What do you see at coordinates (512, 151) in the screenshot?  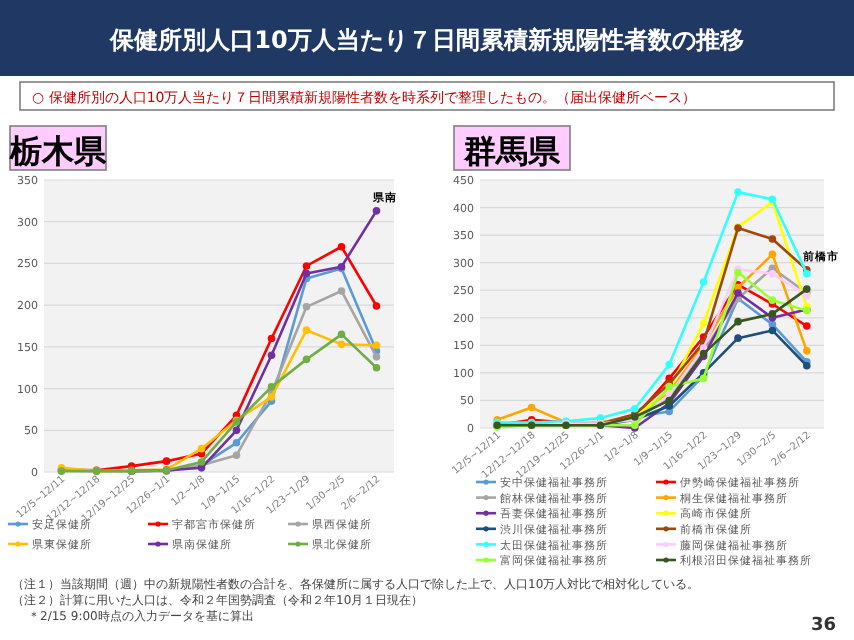 I see `chart-title: 群馬県` at bounding box center [512, 151].